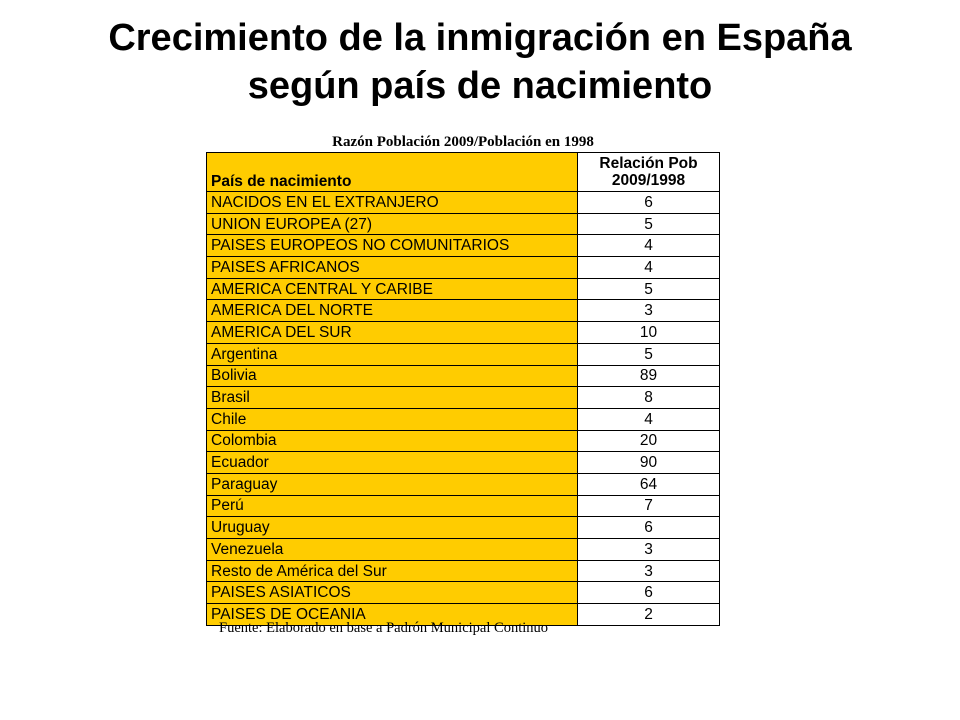 The width and height of the screenshot is (960, 720). I want to click on table-row: Argentina 5, so click(463, 354).